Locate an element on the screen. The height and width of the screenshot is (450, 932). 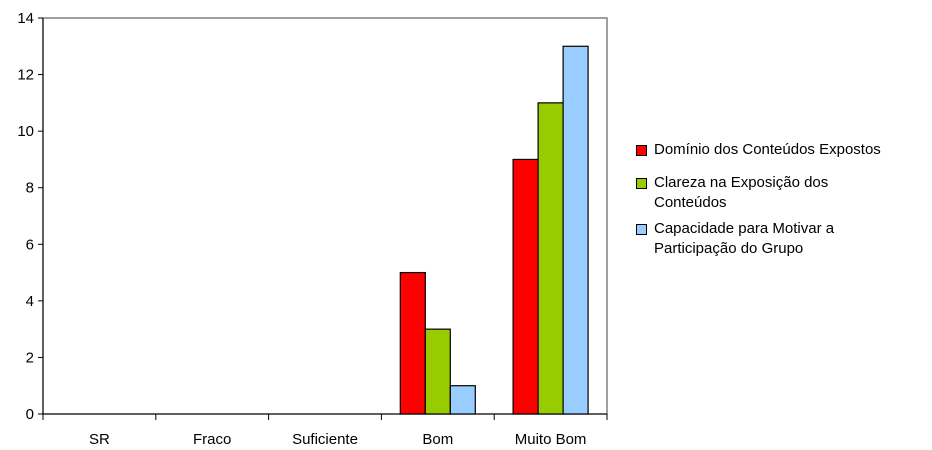
y-tick-label: 6 is located at coordinates (30, 244).